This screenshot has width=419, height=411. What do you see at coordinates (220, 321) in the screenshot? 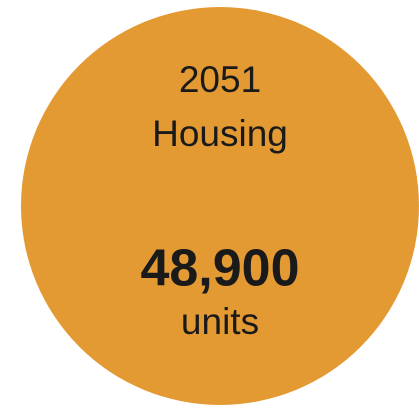
I see `badge-unit: units` at bounding box center [220, 321].